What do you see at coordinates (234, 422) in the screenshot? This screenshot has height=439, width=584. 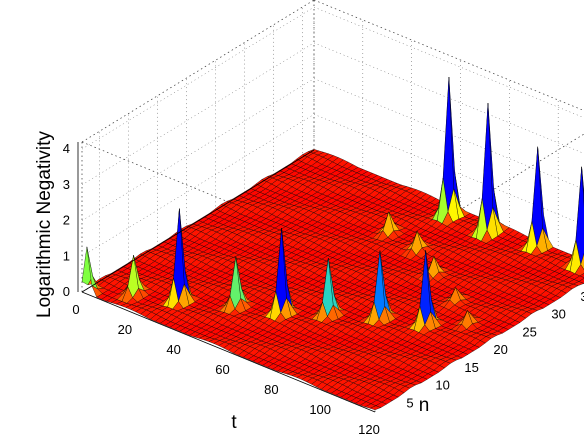 I see `x-axis-label: t` at bounding box center [234, 422].